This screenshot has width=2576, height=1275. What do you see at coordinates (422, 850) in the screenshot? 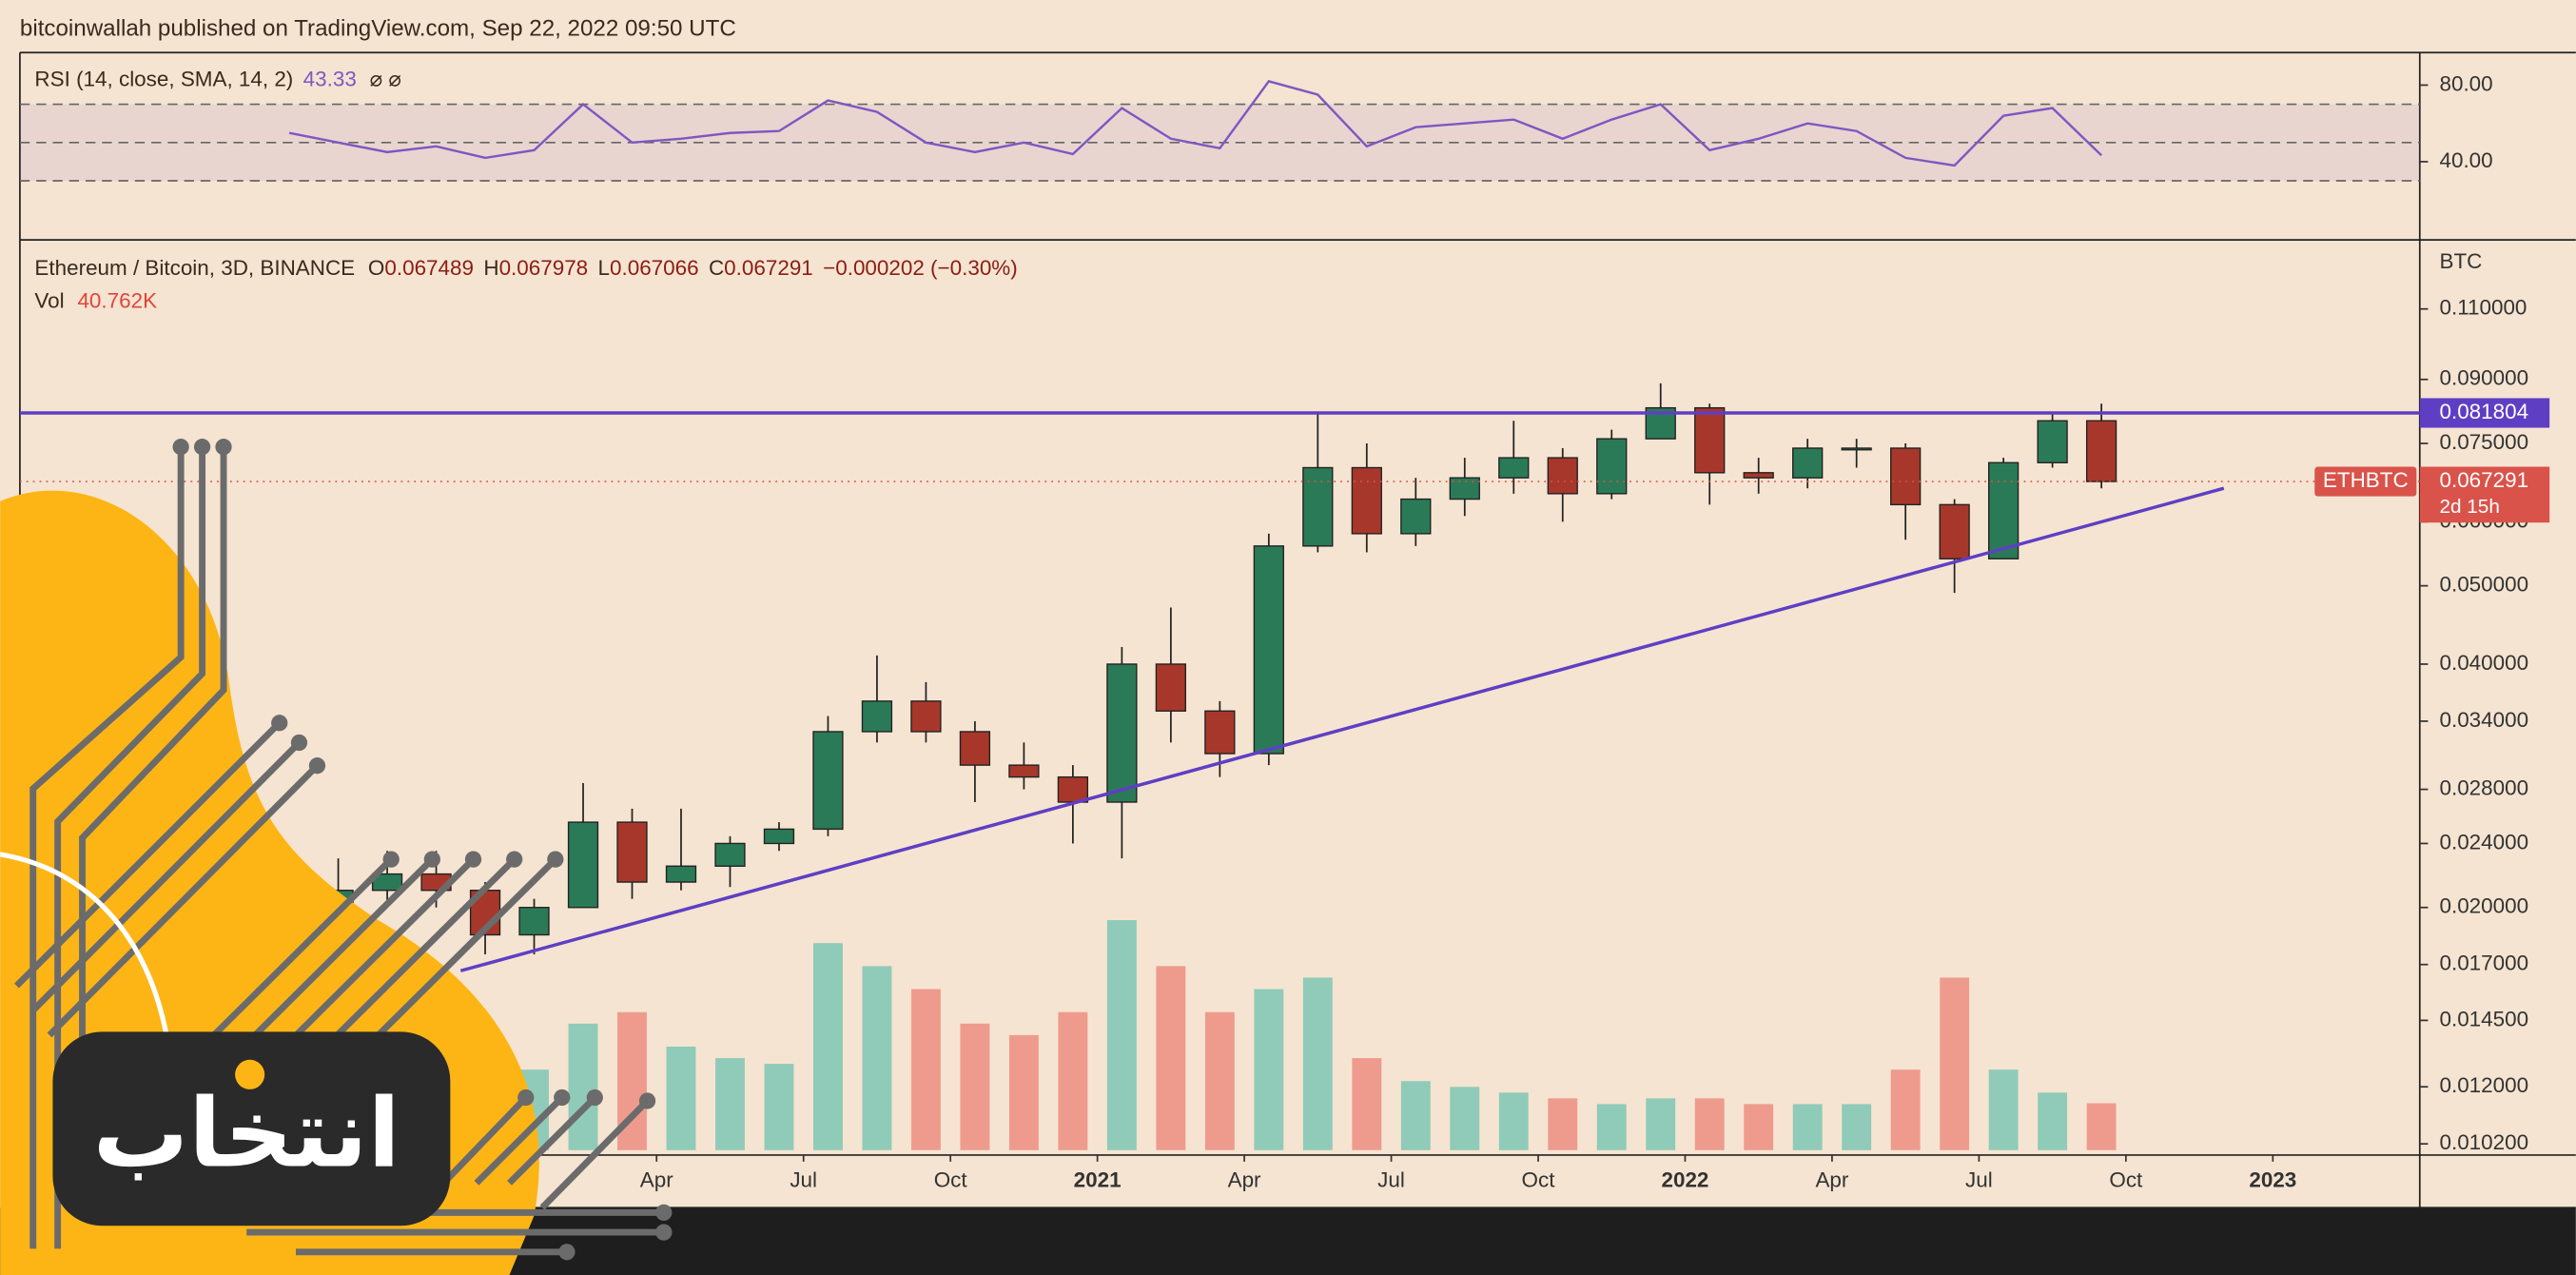
I see `circuit-nodes` at bounding box center [422, 850].